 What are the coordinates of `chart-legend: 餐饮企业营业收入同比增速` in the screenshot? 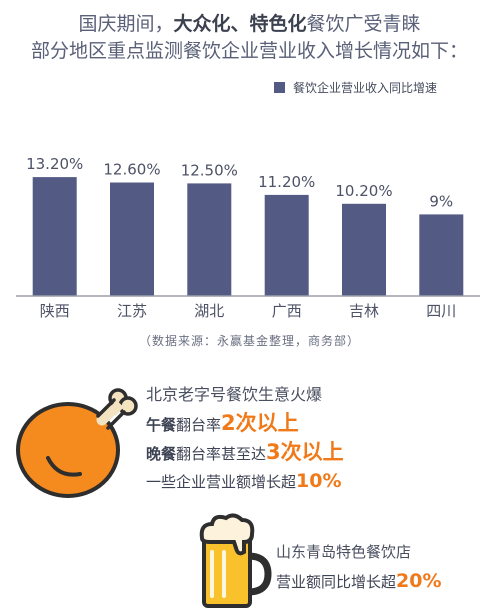 It's located at (355, 87).